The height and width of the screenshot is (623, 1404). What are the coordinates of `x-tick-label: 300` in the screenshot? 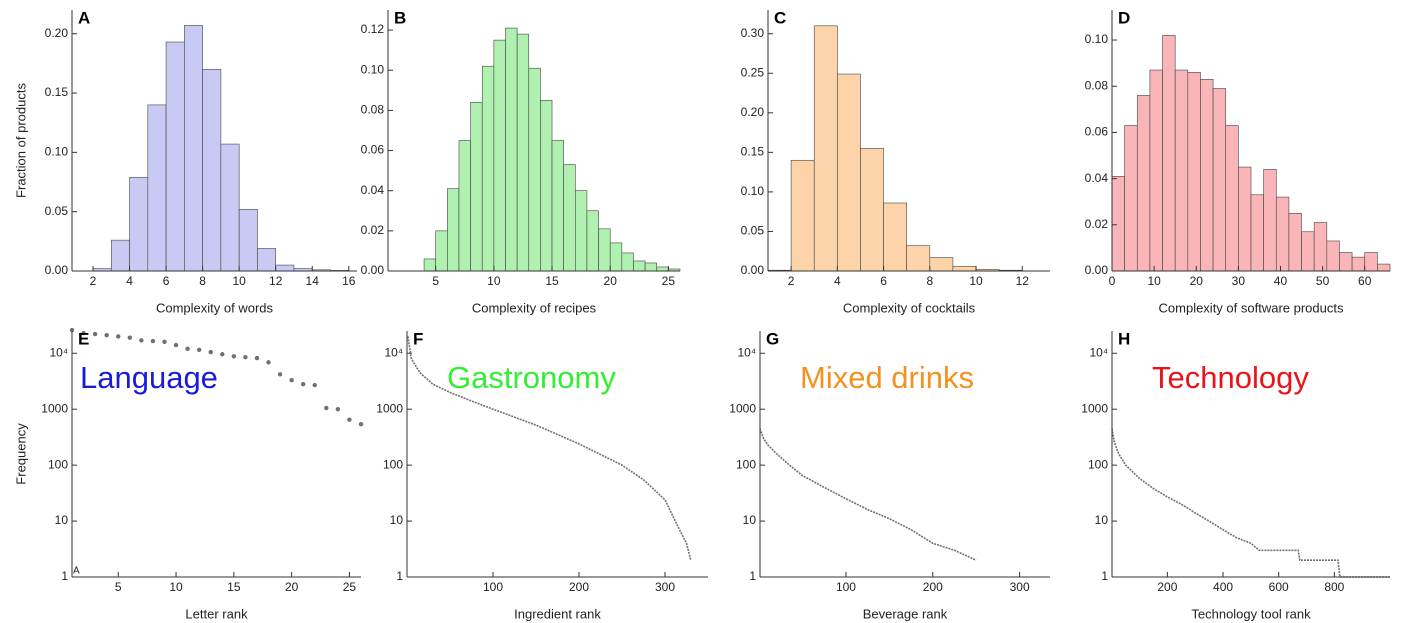 It's located at (1020, 587).